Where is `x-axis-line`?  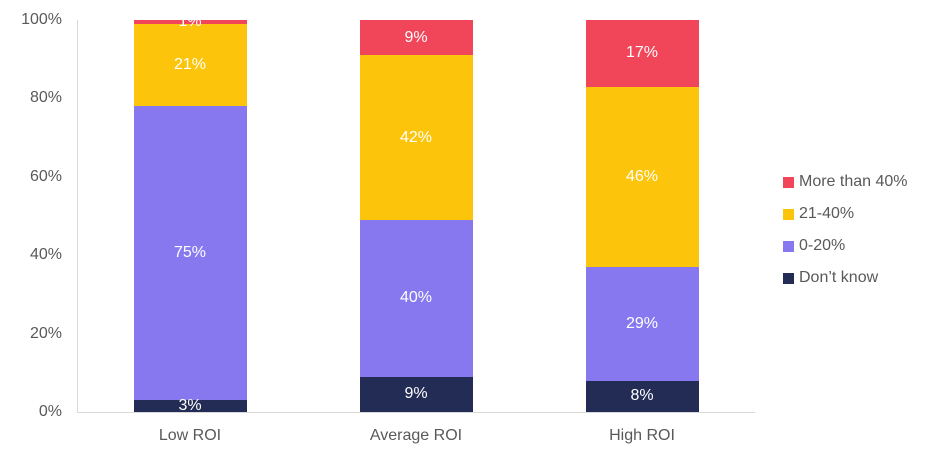
x-axis-line is located at coordinates (416, 412).